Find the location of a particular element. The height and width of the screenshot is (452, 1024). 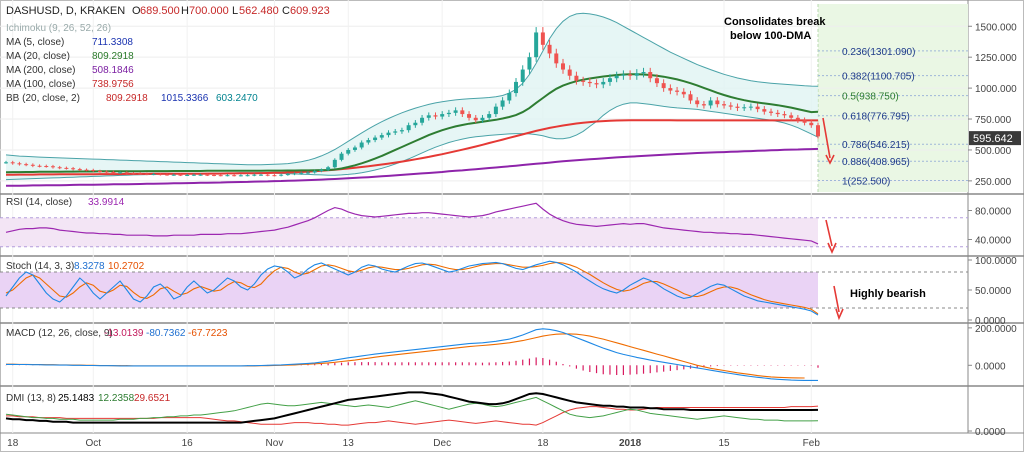

legend-label: Ichimoku (9, 26, 52, 26) is located at coordinates (58, 28).